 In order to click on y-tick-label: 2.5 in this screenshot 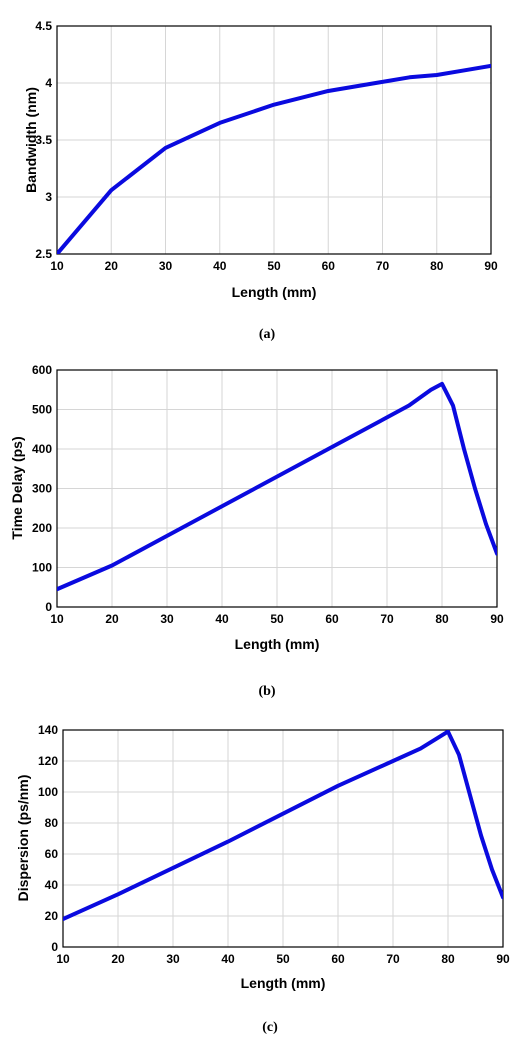, I will do `click(43, 254)`.